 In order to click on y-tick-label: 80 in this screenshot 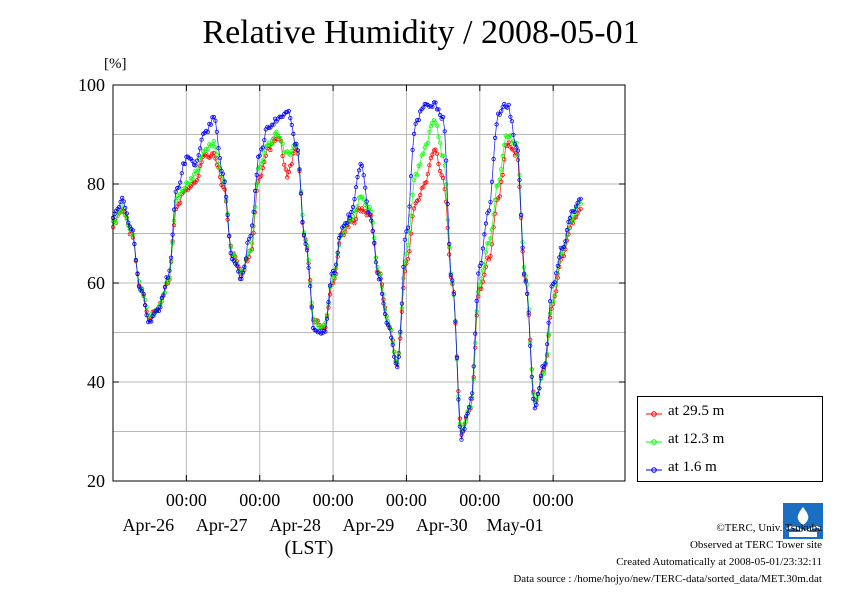, I will do `click(96, 184)`.